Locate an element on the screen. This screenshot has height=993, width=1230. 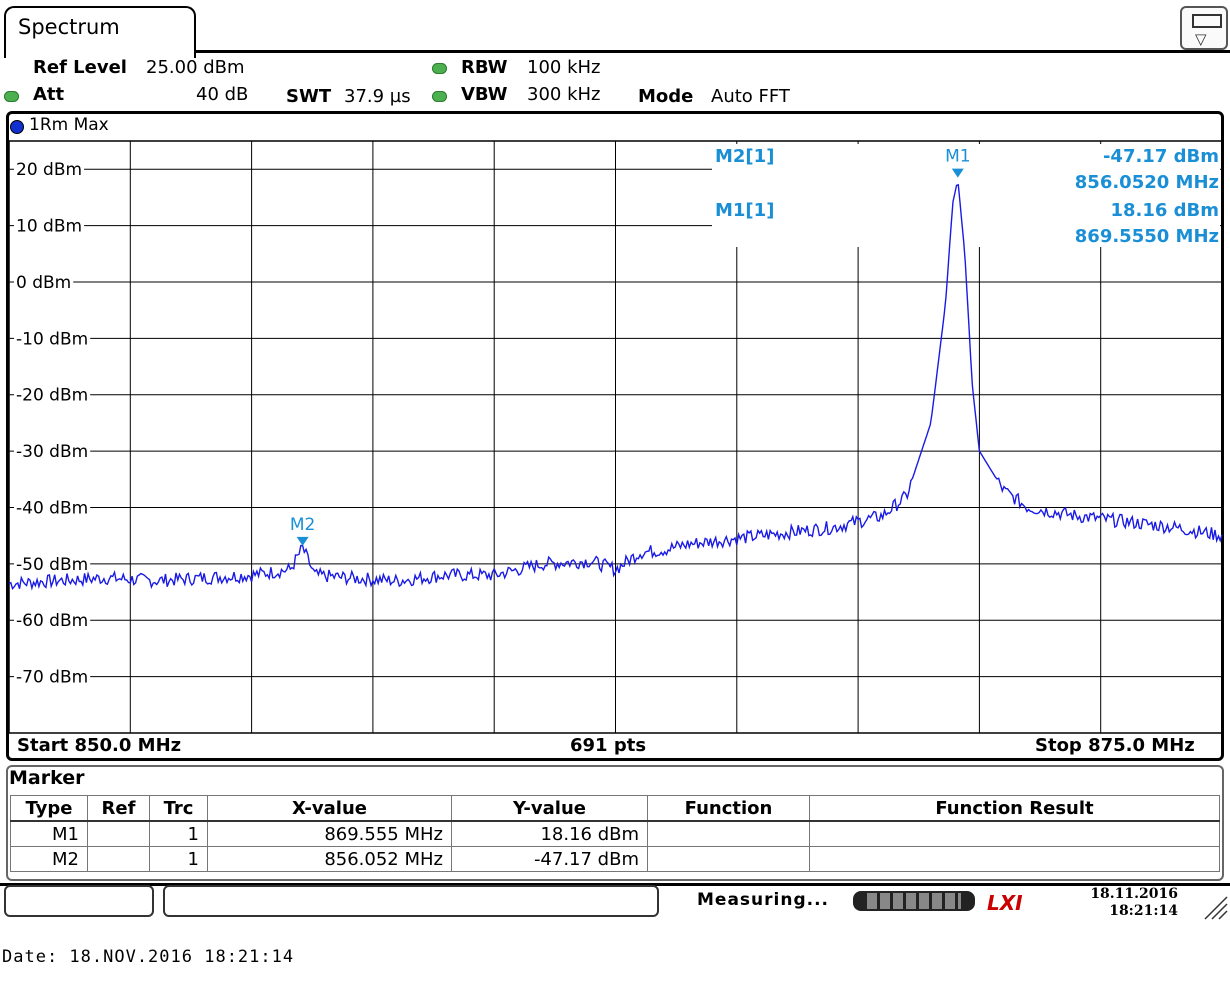
marker-x-value: 856.052 MHz is located at coordinates (329, 859).